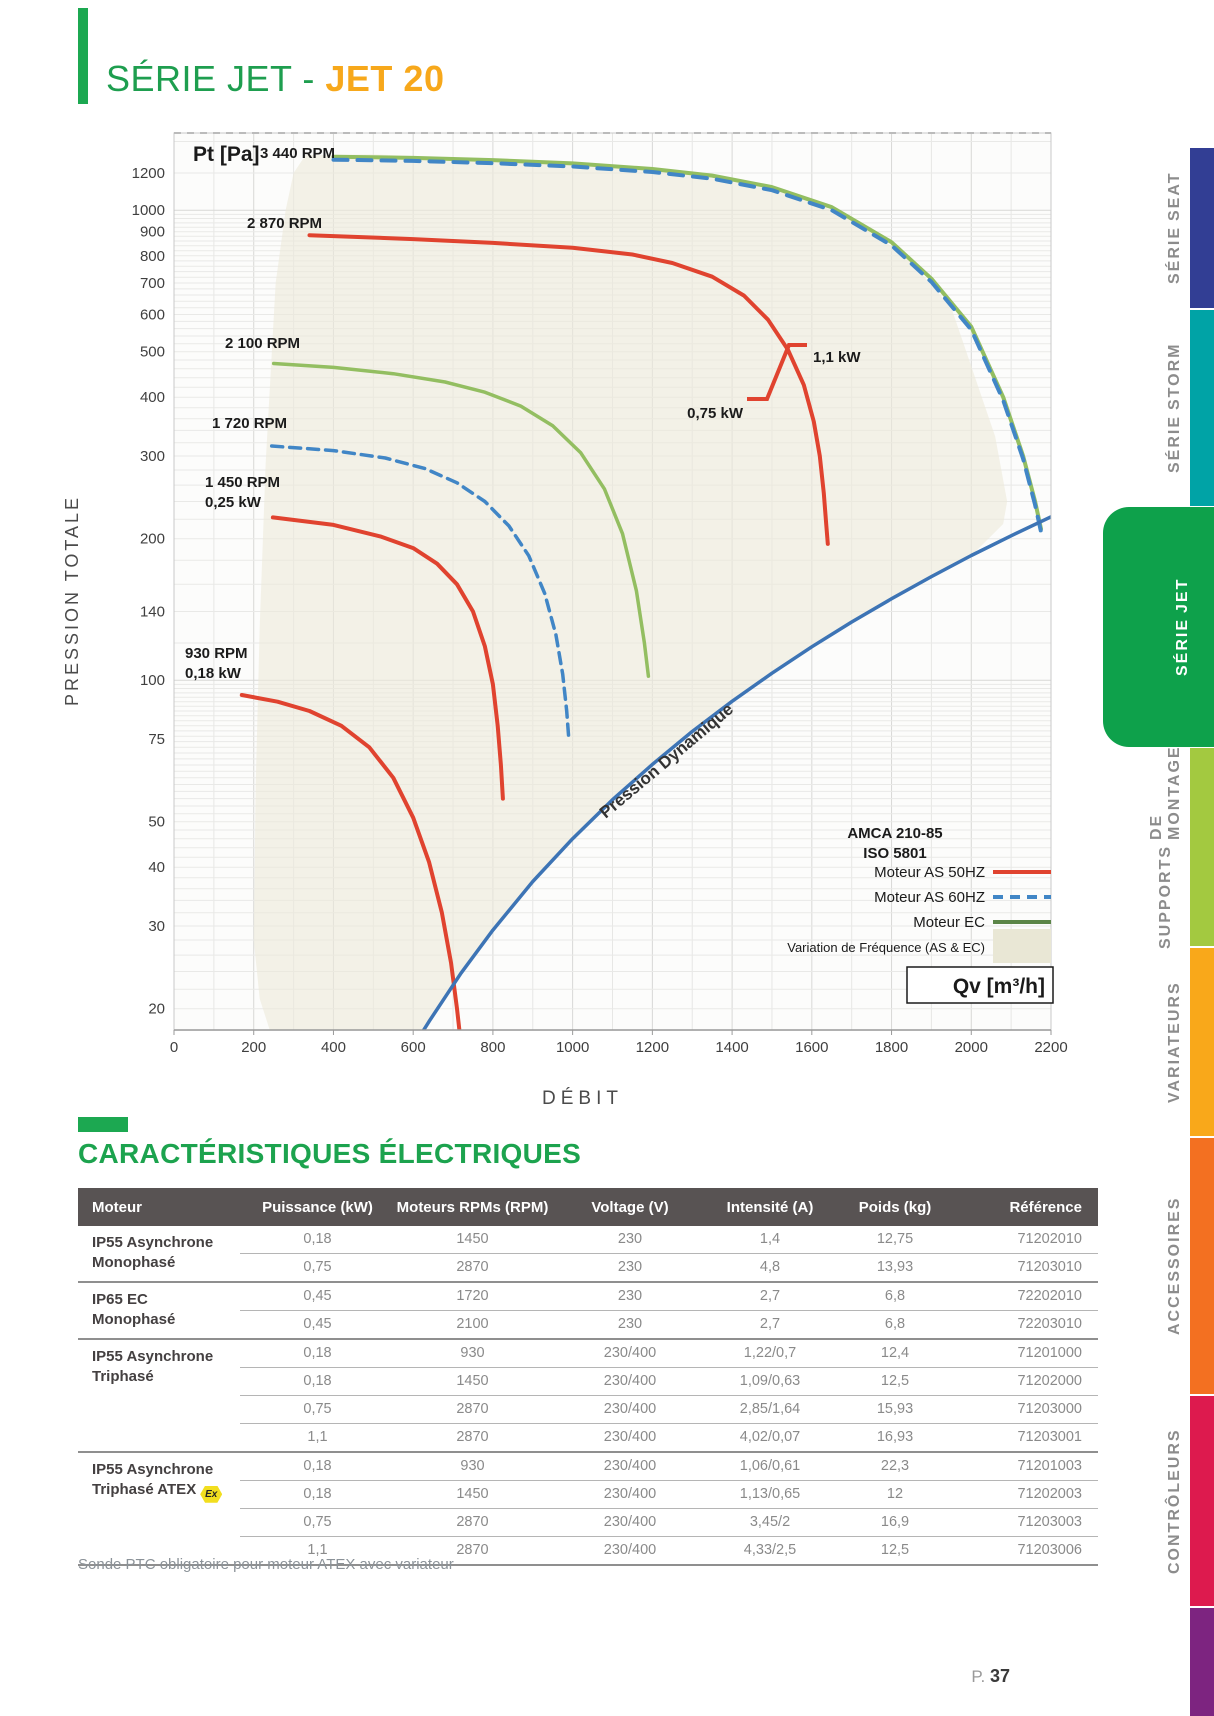 Image resolution: width=1214 pixels, height=1716 pixels. What do you see at coordinates (117, 1207) in the screenshot?
I see `column-header: Moteur` at bounding box center [117, 1207].